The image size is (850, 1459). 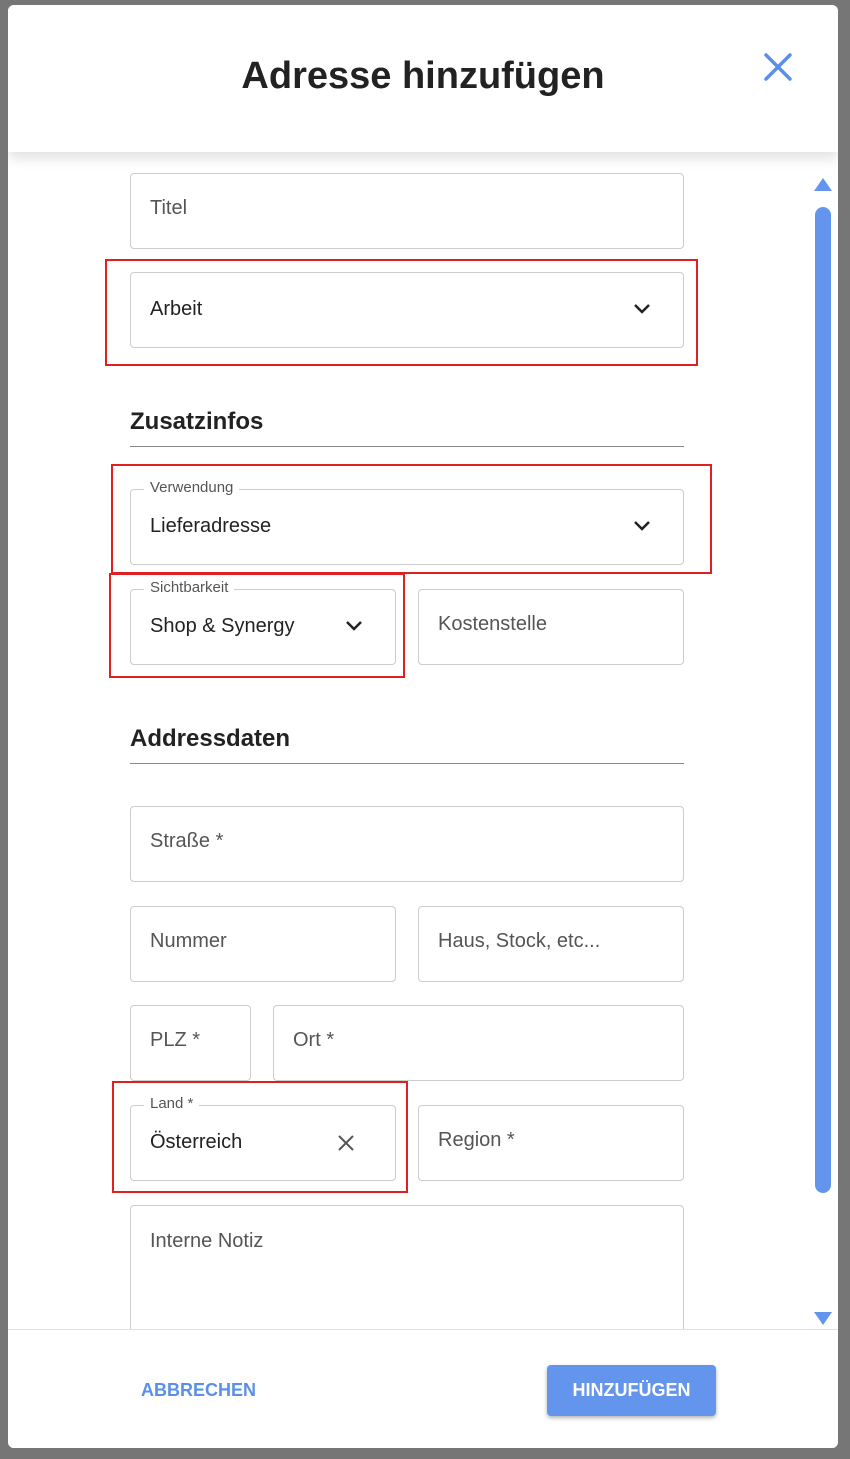 What do you see at coordinates (407, 427) in the screenshot?
I see `section-zusatzinfos: Zusatzinfos` at bounding box center [407, 427].